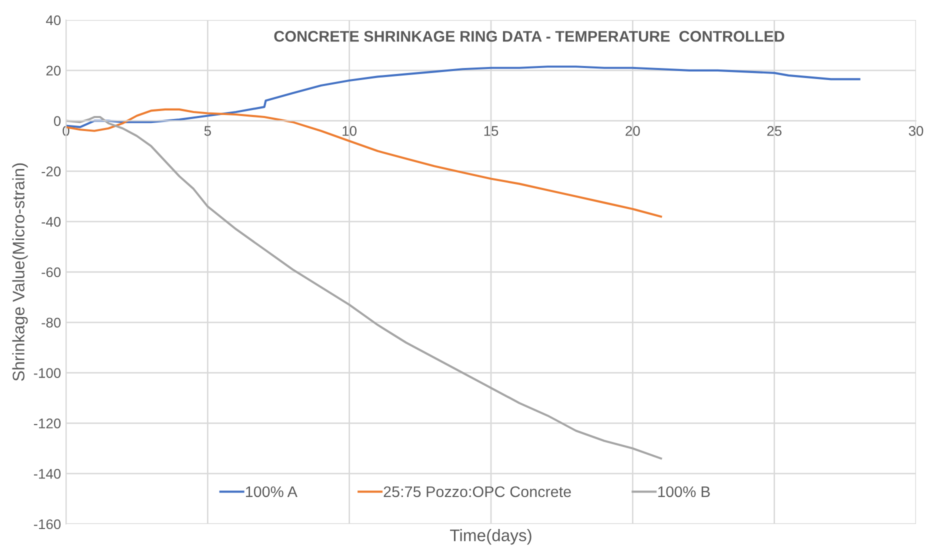  Describe the element at coordinates (349, 131) in the screenshot. I see `x-tick-label: 10` at that location.